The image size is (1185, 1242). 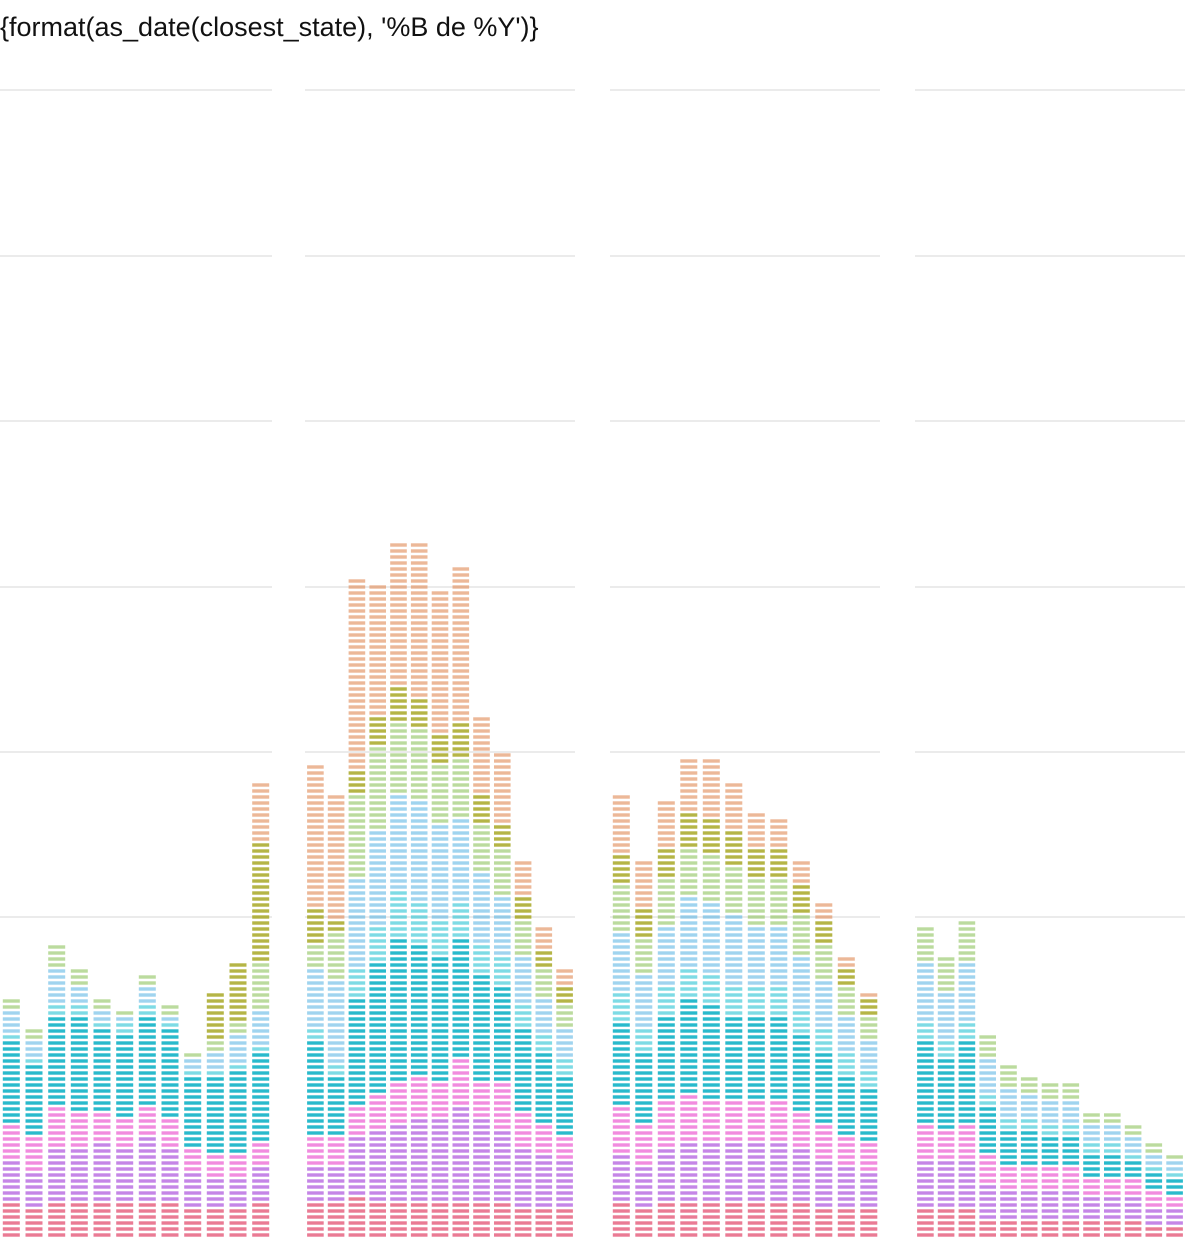 I want to click on stripe-p1-c7-s5, so click(x=461, y=845).